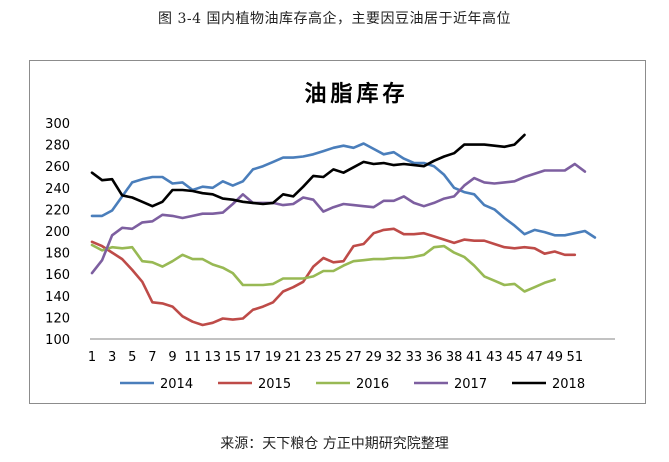 This screenshot has width=669, height=462. Describe the element at coordinates (57, 189) in the screenshot. I see `y-tick-label: 240` at that location.